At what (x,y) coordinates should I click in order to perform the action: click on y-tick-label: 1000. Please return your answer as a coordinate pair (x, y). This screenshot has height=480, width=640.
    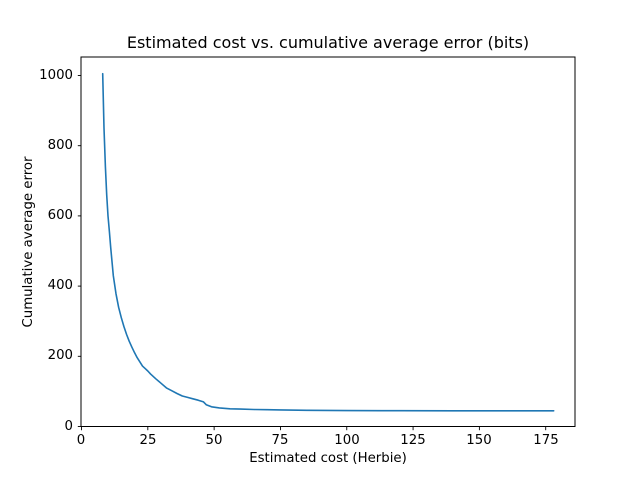
    Looking at the image, I should click on (56, 75).